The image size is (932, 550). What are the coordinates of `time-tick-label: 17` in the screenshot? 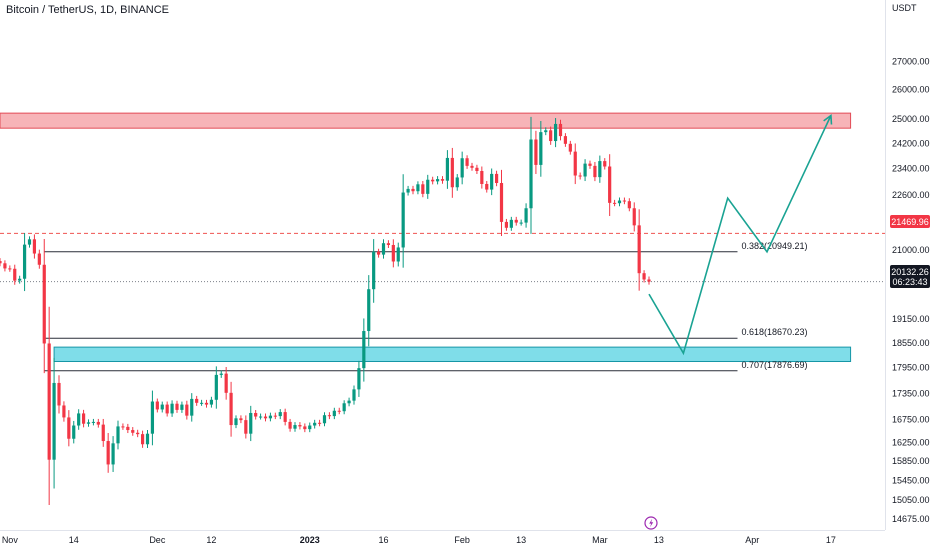 It's located at (831, 540).